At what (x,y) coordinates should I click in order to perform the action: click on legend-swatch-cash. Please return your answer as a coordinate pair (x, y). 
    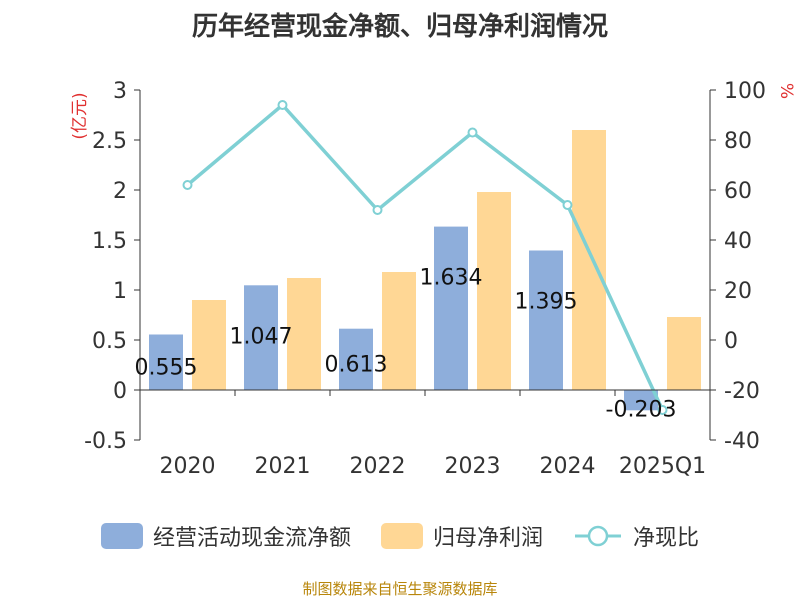
    Looking at the image, I should click on (121, 536).